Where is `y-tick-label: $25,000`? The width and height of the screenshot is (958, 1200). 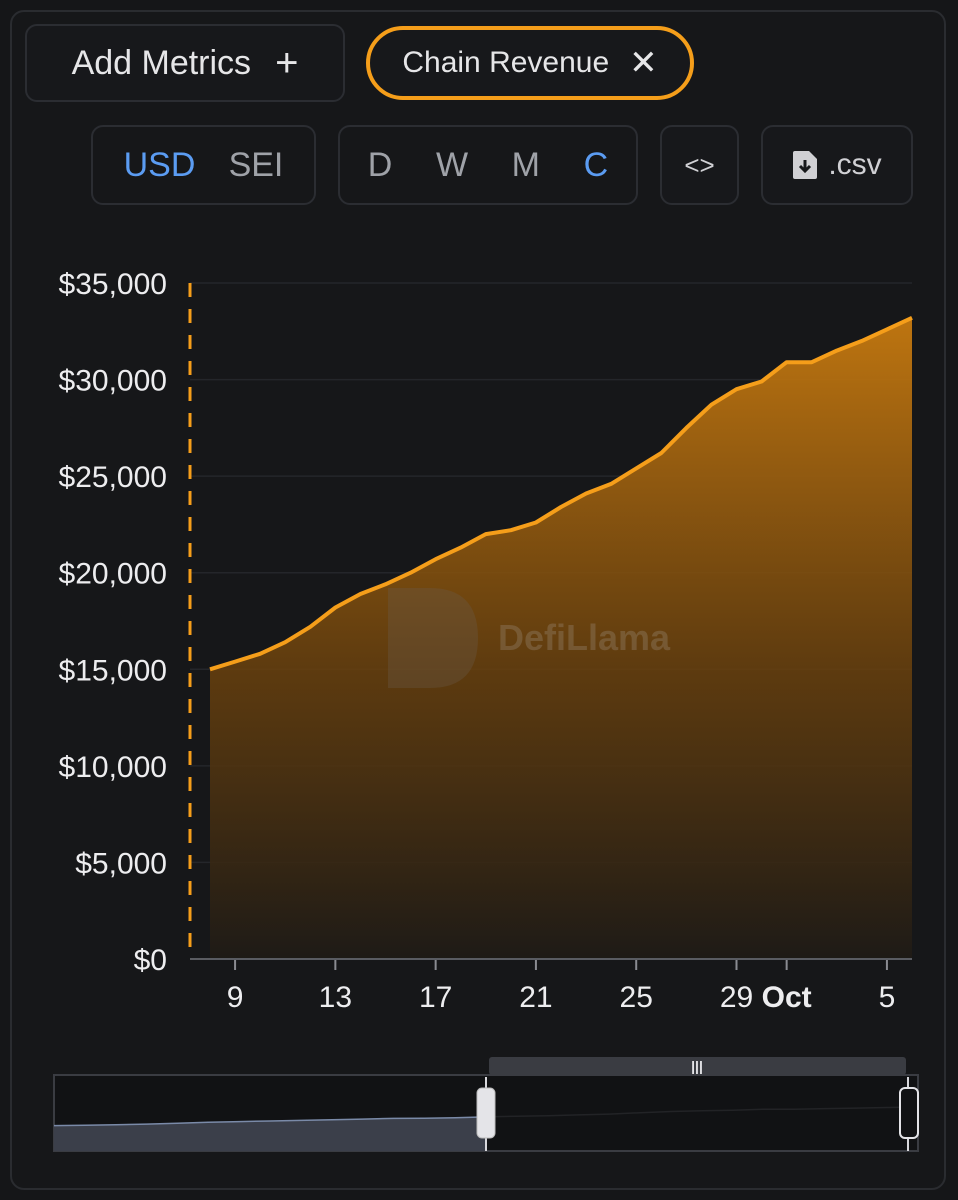 y-tick-label: $25,000 is located at coordinates (113, 477).